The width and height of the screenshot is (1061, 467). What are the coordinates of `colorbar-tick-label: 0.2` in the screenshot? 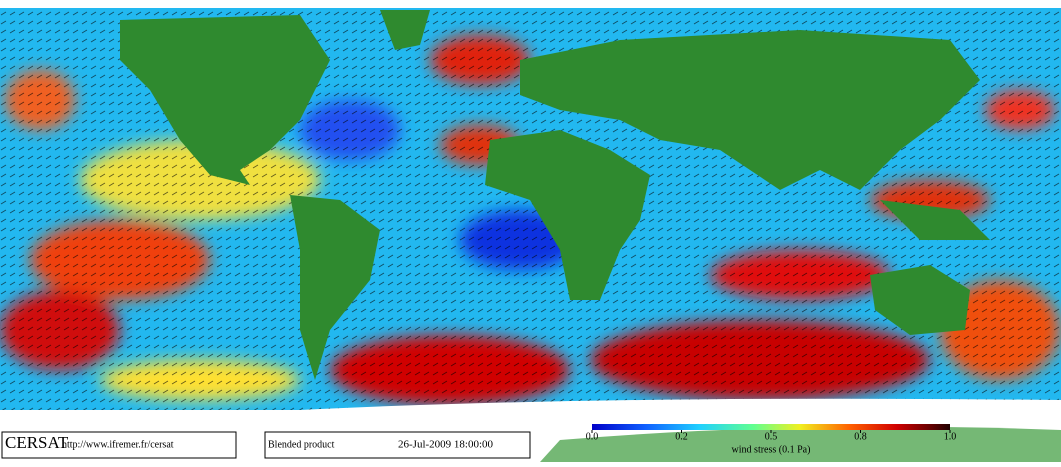 It's located at (681, 436).